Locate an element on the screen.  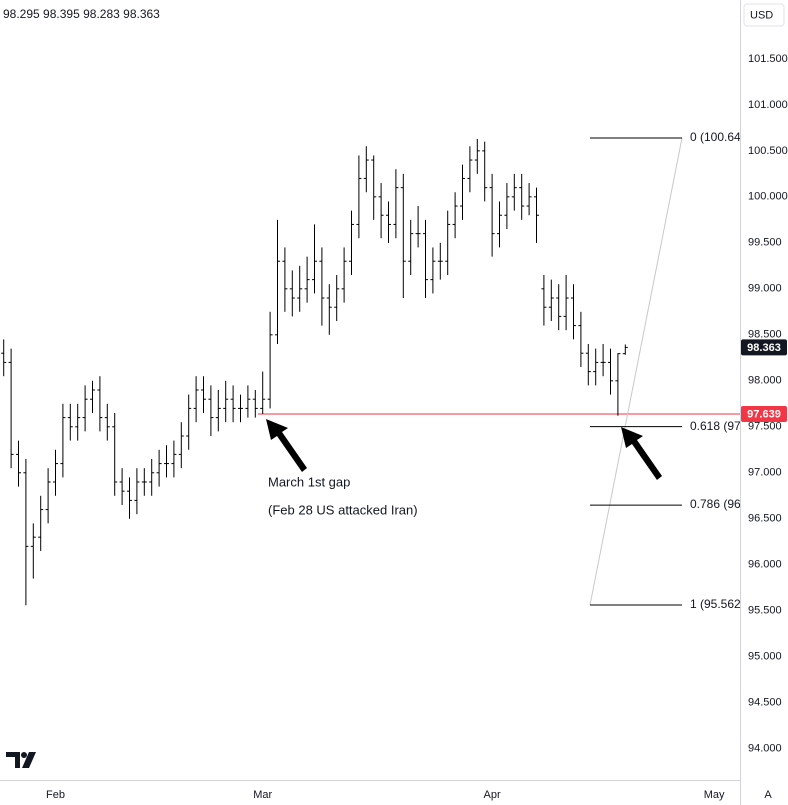
auto-scale: A is located at coordinates (768, 795).